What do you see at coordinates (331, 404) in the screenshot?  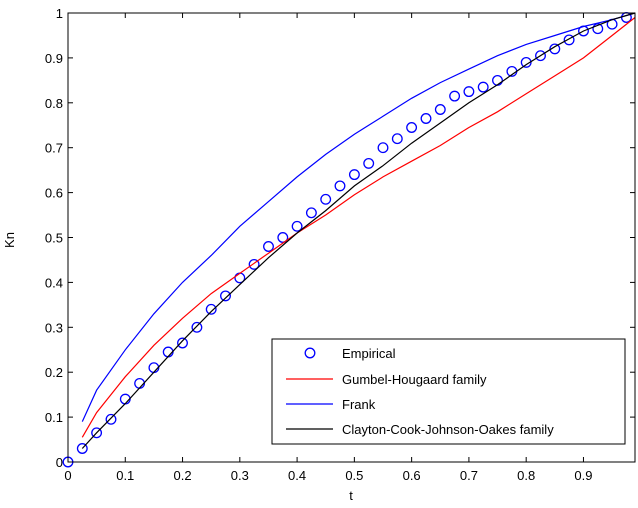 I see `legend-entry-frank: Frank` at bounding box center [331, 404].